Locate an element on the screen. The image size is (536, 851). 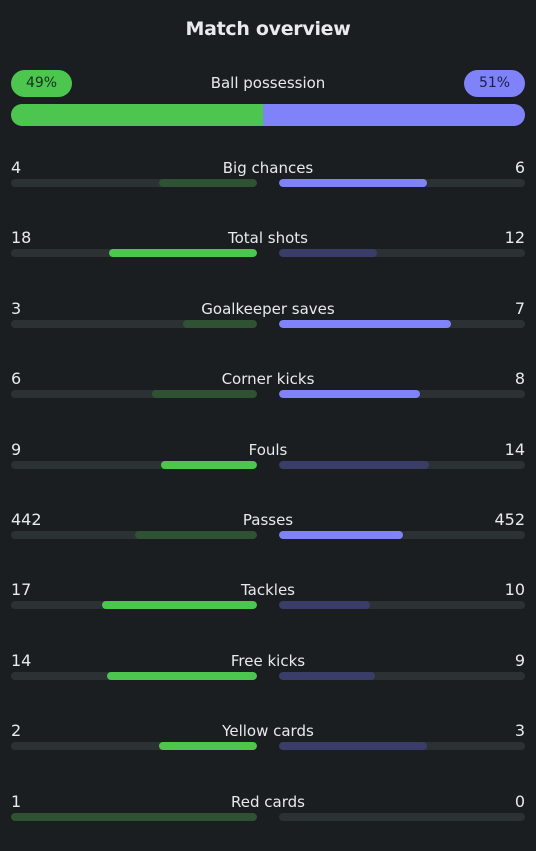
possession-bar is located at coordinates (268, 115).